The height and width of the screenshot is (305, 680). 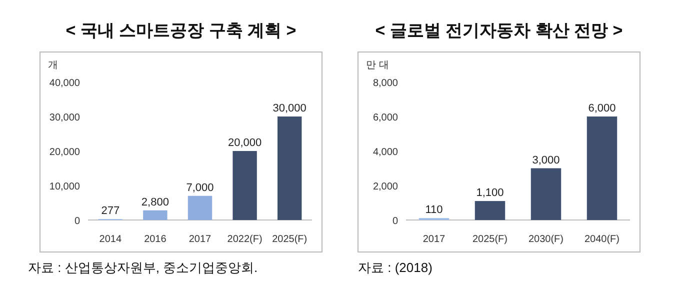 What do you see at coordinates (64, 83) in the screenshot?
I see `y-tick-label: 40,000` at bounding box center [64, 83].